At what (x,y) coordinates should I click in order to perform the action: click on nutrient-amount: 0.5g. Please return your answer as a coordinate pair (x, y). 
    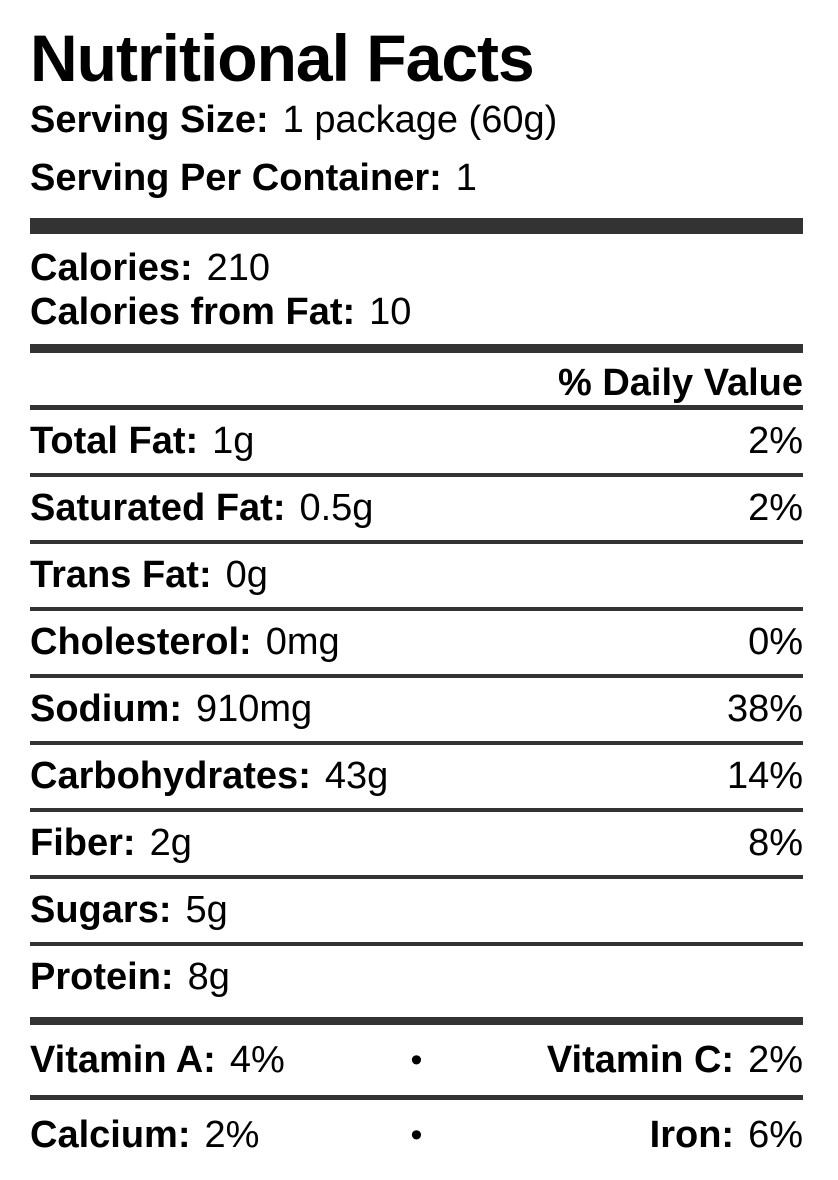
    Looking at the image, I should click on (336, 508).